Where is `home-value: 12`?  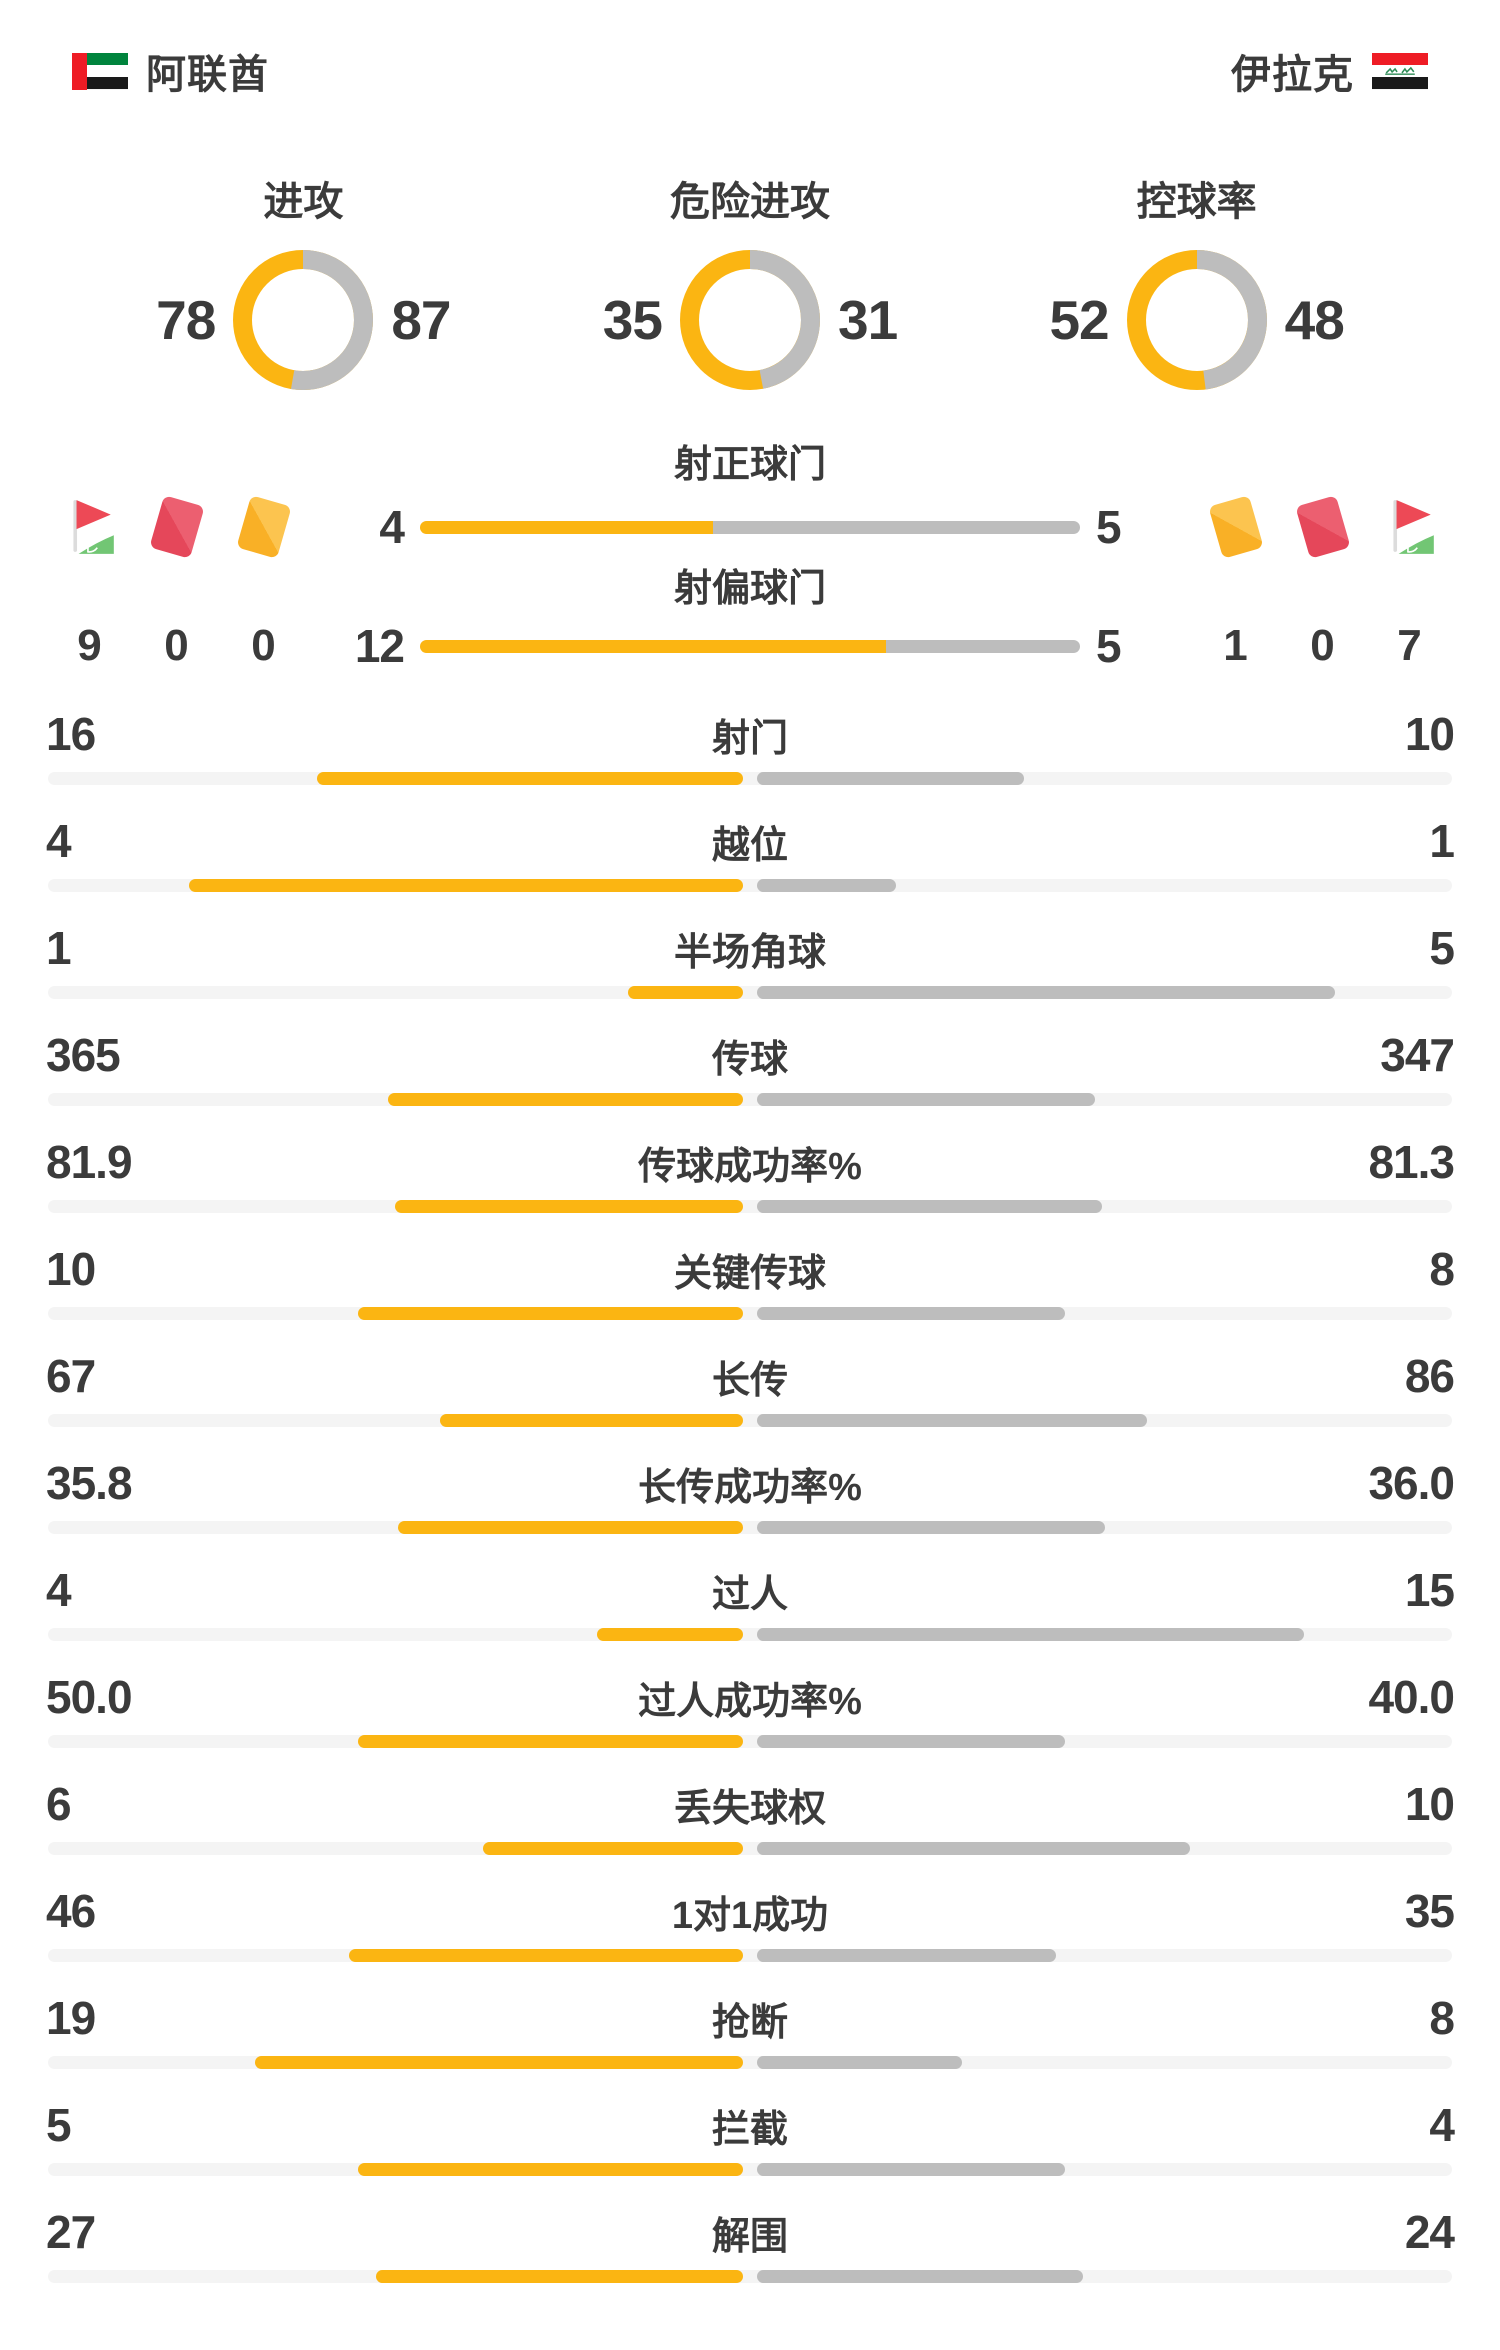
home-value: 12 is located at coordinates (379, 646).